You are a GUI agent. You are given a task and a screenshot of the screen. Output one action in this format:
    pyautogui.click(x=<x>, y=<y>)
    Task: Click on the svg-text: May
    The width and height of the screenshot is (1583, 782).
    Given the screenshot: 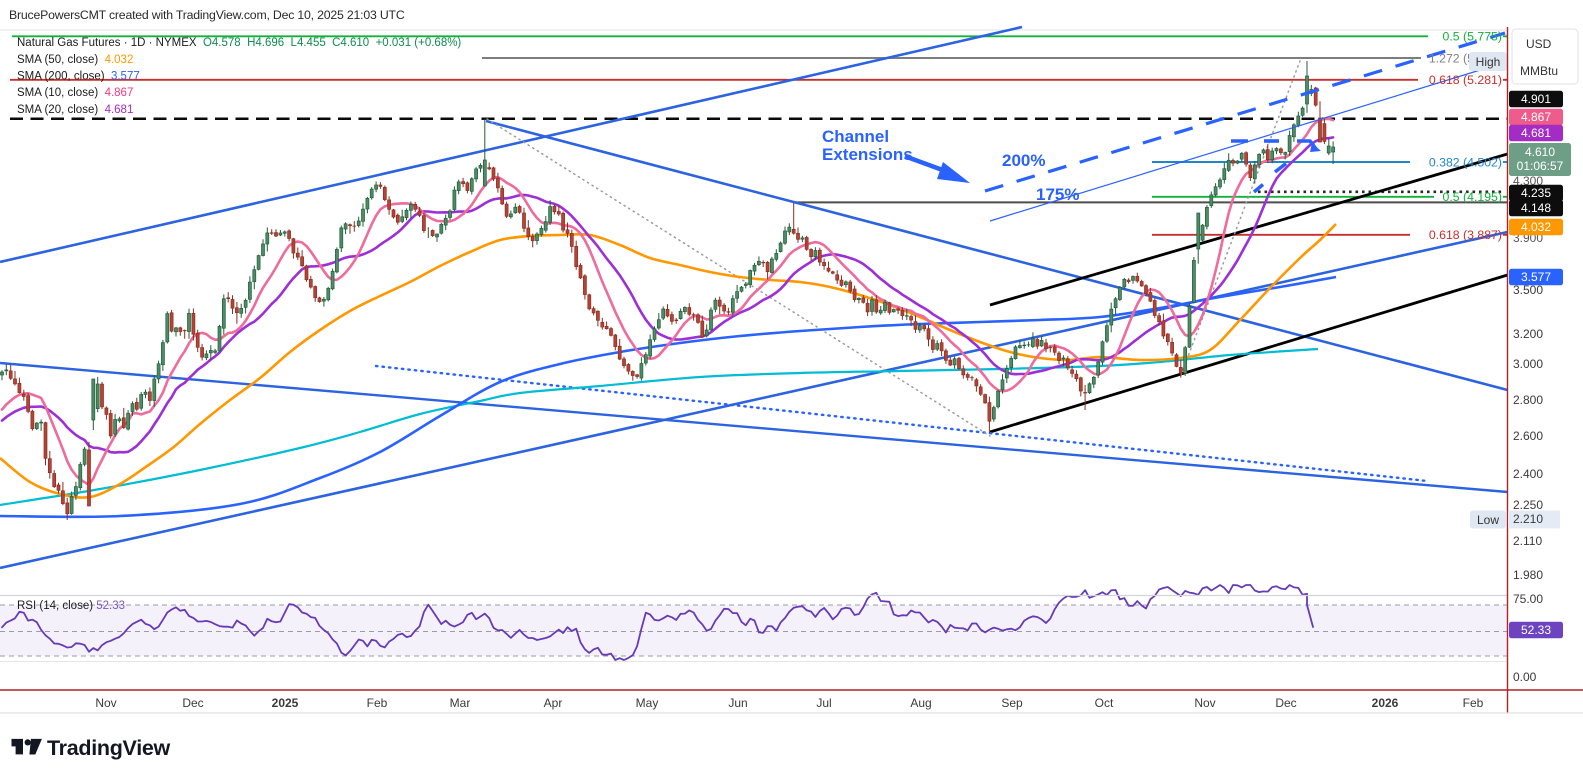 What is the action you would take?
    pyautogui.click(x=647, y=703)
    